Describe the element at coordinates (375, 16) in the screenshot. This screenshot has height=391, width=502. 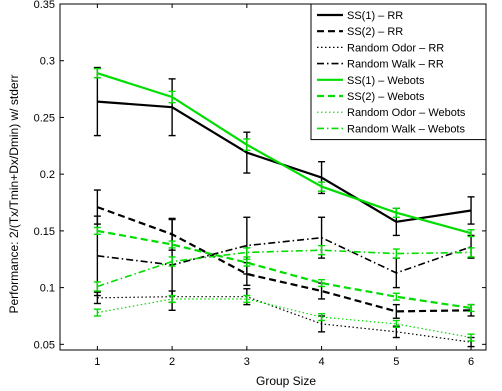
I see `legend-entry: SS(1) – RR` at that location.